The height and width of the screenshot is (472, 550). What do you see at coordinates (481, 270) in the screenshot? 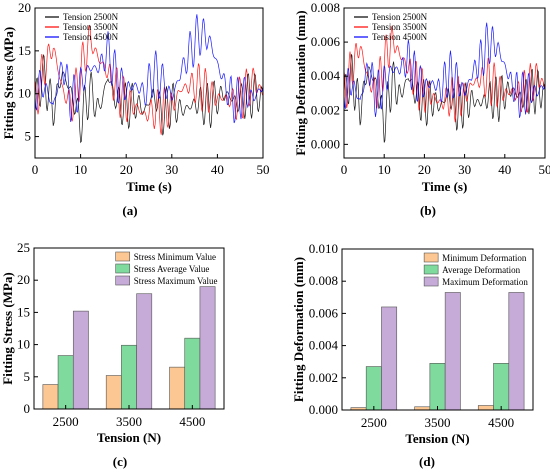
I see `legend-label: Average Deformation` at bounding box center [481, 270].